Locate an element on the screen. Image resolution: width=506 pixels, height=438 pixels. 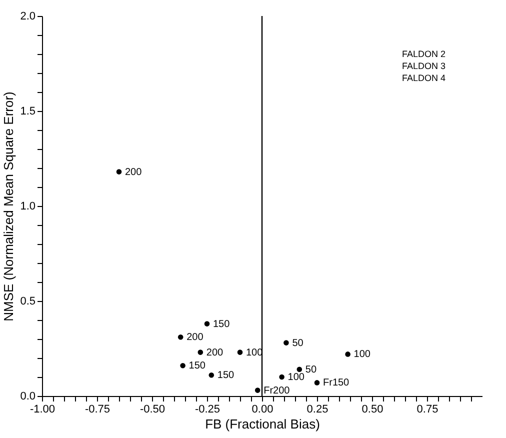
x-tick-label: -0.50 is located at coordinates (153, 410).